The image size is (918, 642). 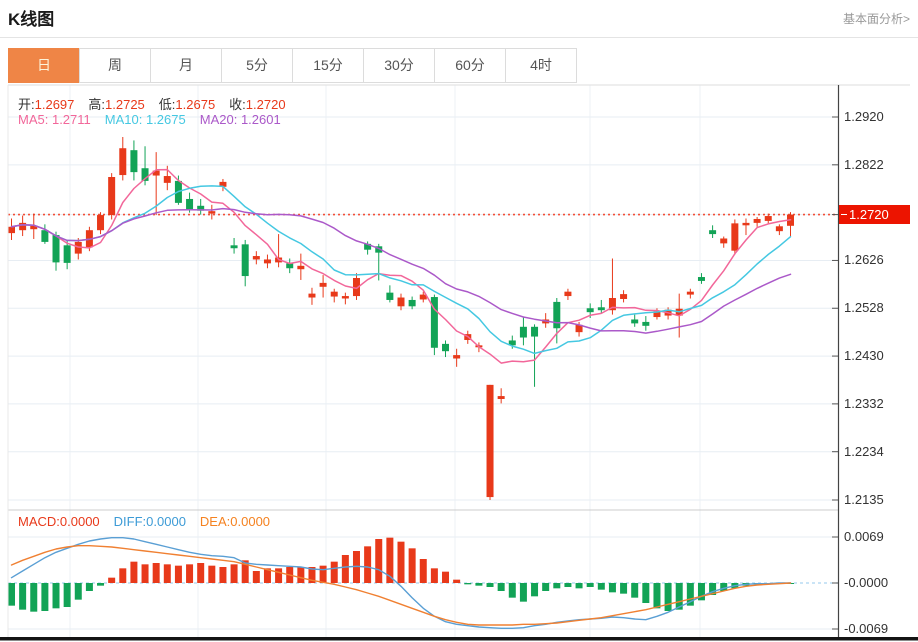 What do you see at coordinates (864, 116) in the screenshot?
I see `price-axis-label: 1.2920` at bounding box center [864, 116].